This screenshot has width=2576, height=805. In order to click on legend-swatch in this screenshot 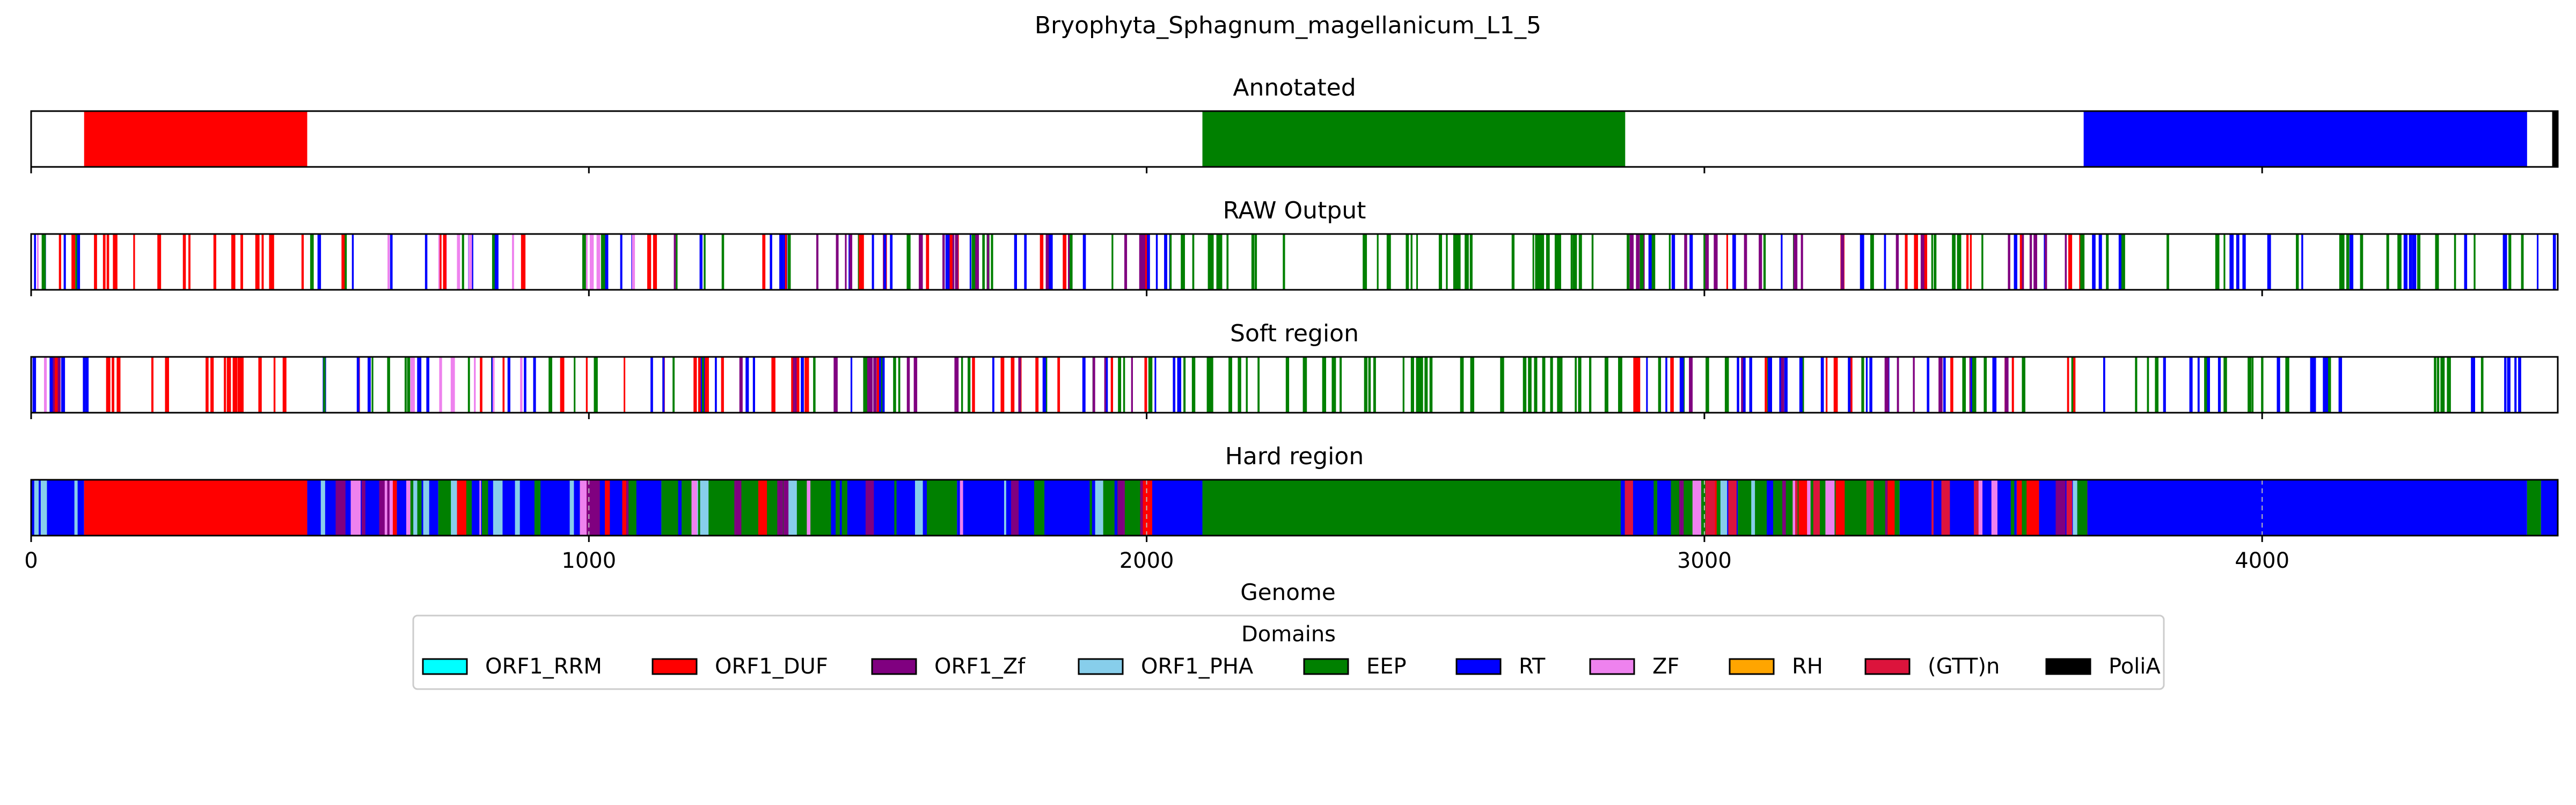, I will do `click(675, 666)`.